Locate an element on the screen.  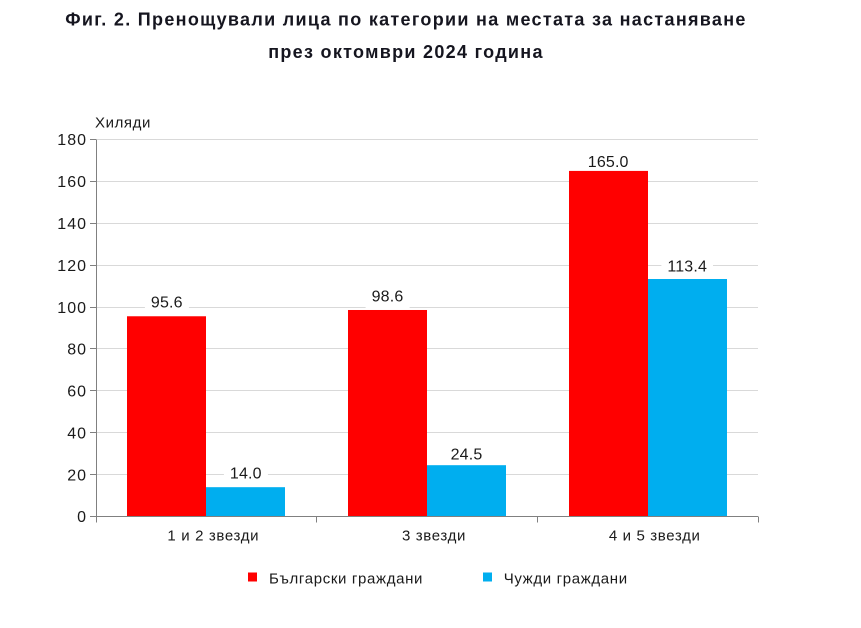
svg-text: 98.6 is located at coordinates (388, 297).